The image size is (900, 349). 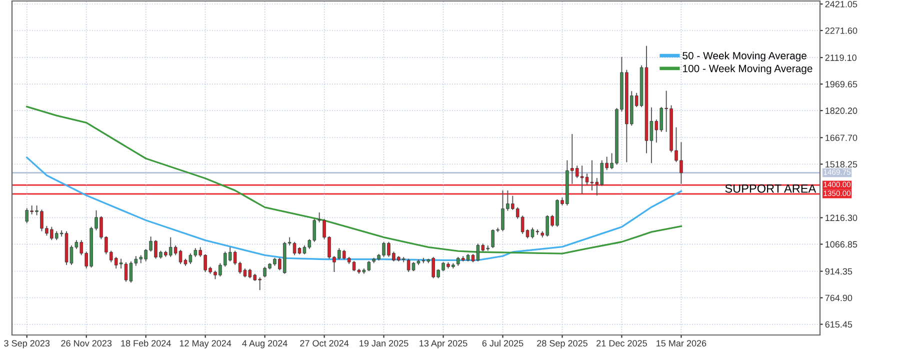 What do you see at coordinates (840, 57) in the screenshot?
I see `y-tick-label: 2119.10` at bounding box center [840, 57].